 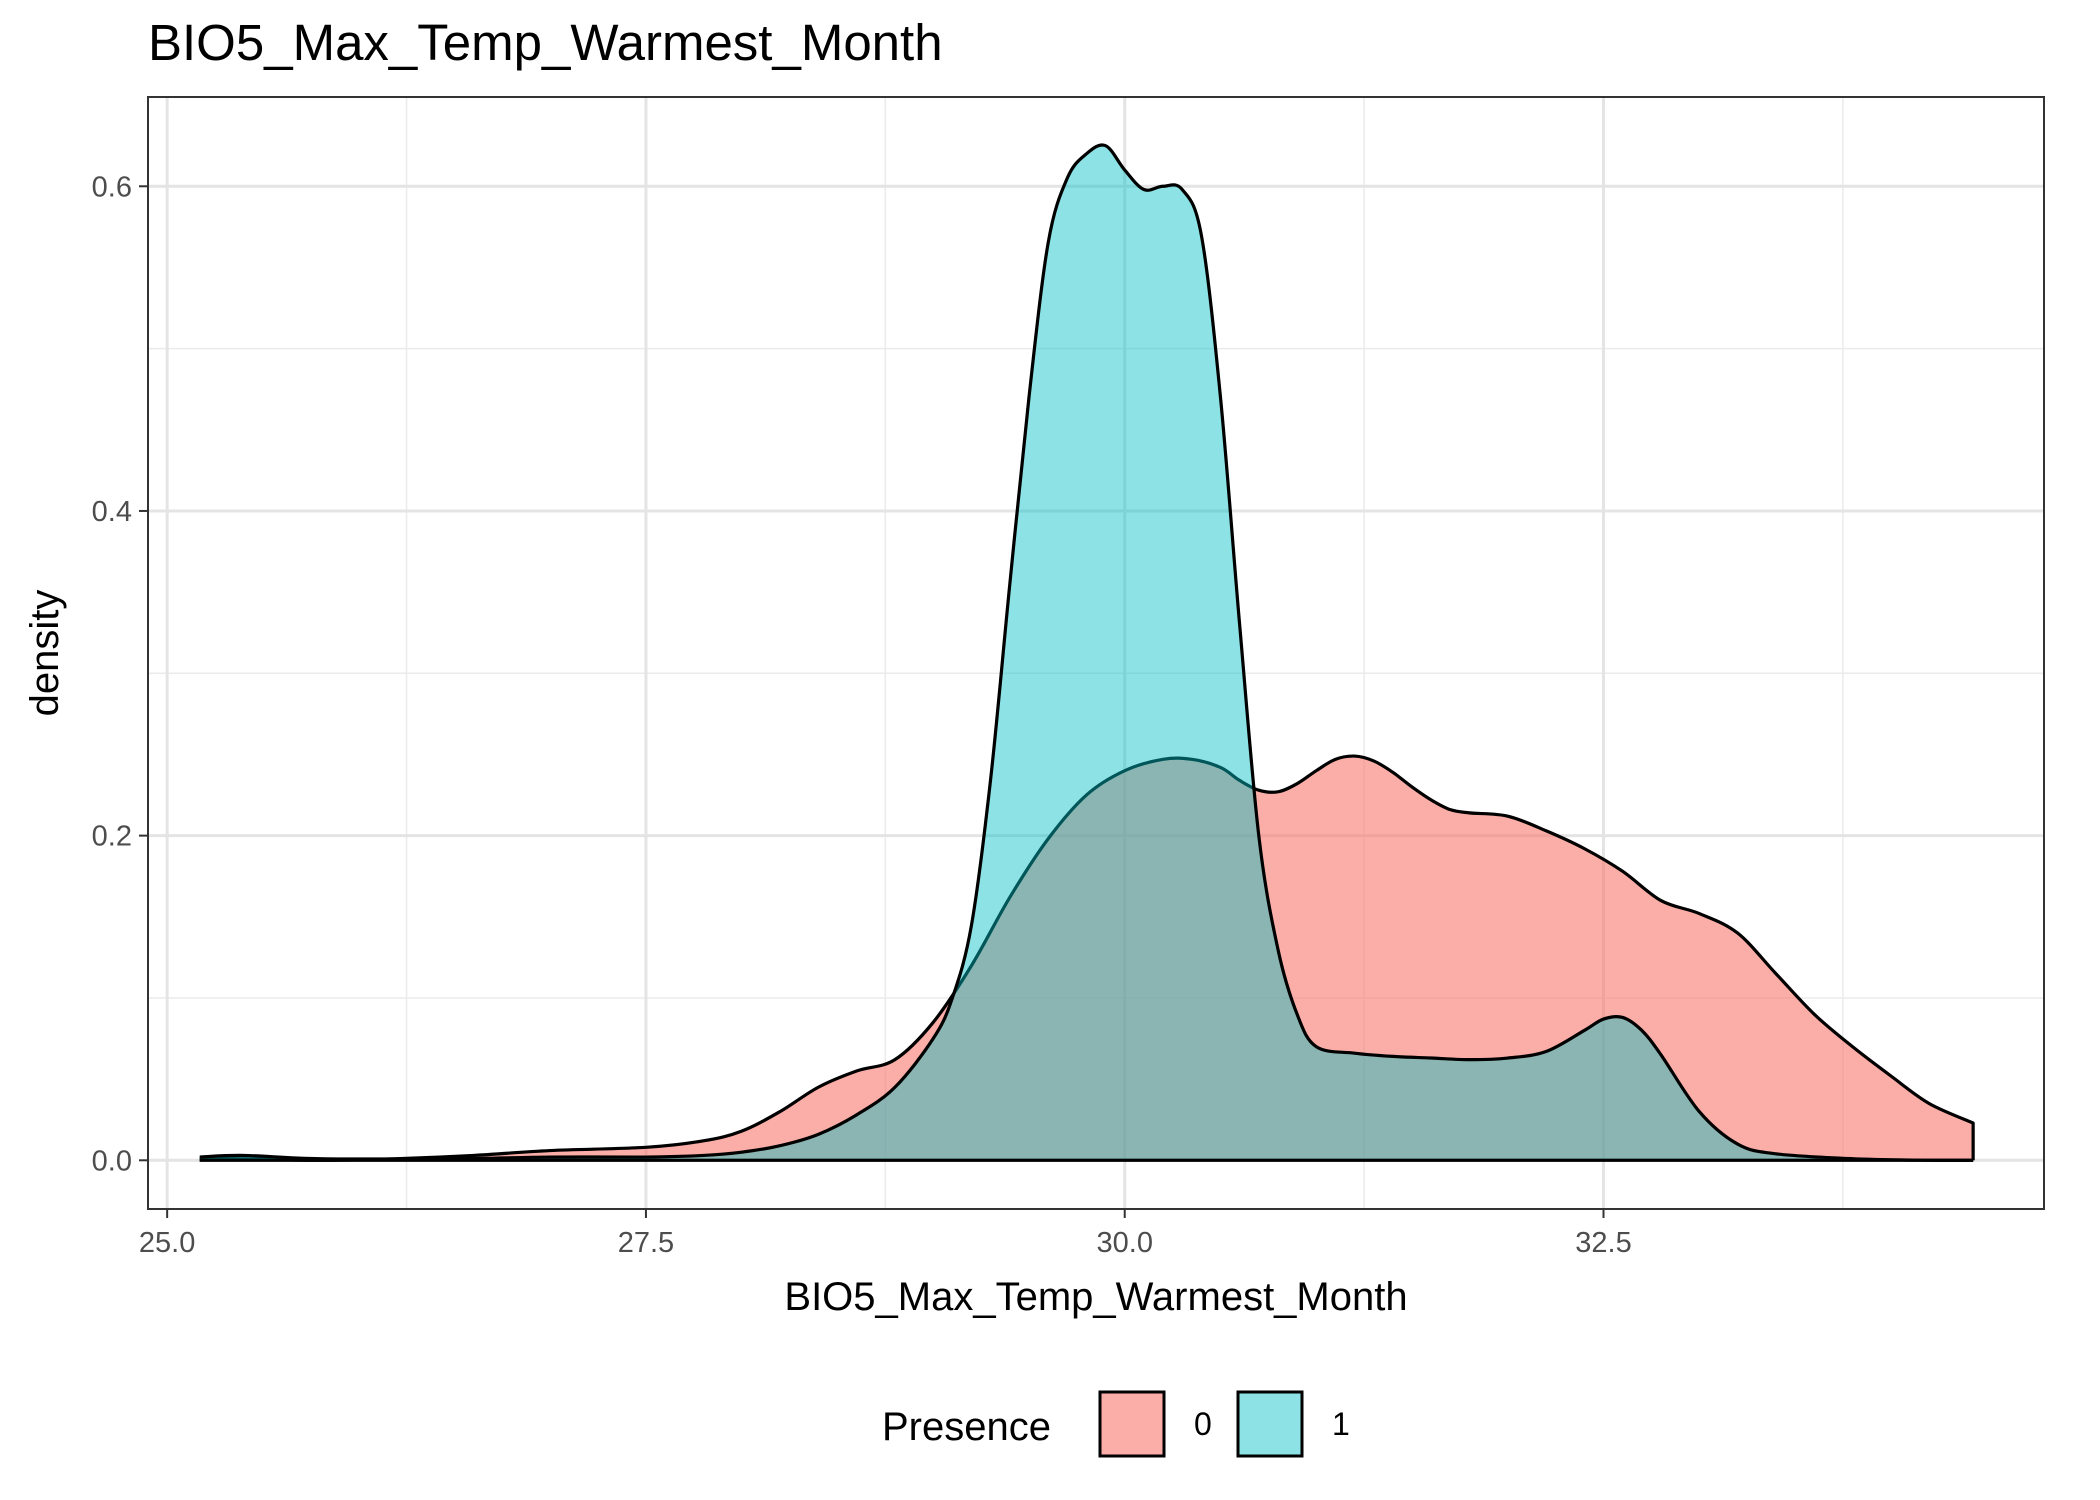 I want to click on x-tick-label: 27.5, so click(x=646, y=1243).